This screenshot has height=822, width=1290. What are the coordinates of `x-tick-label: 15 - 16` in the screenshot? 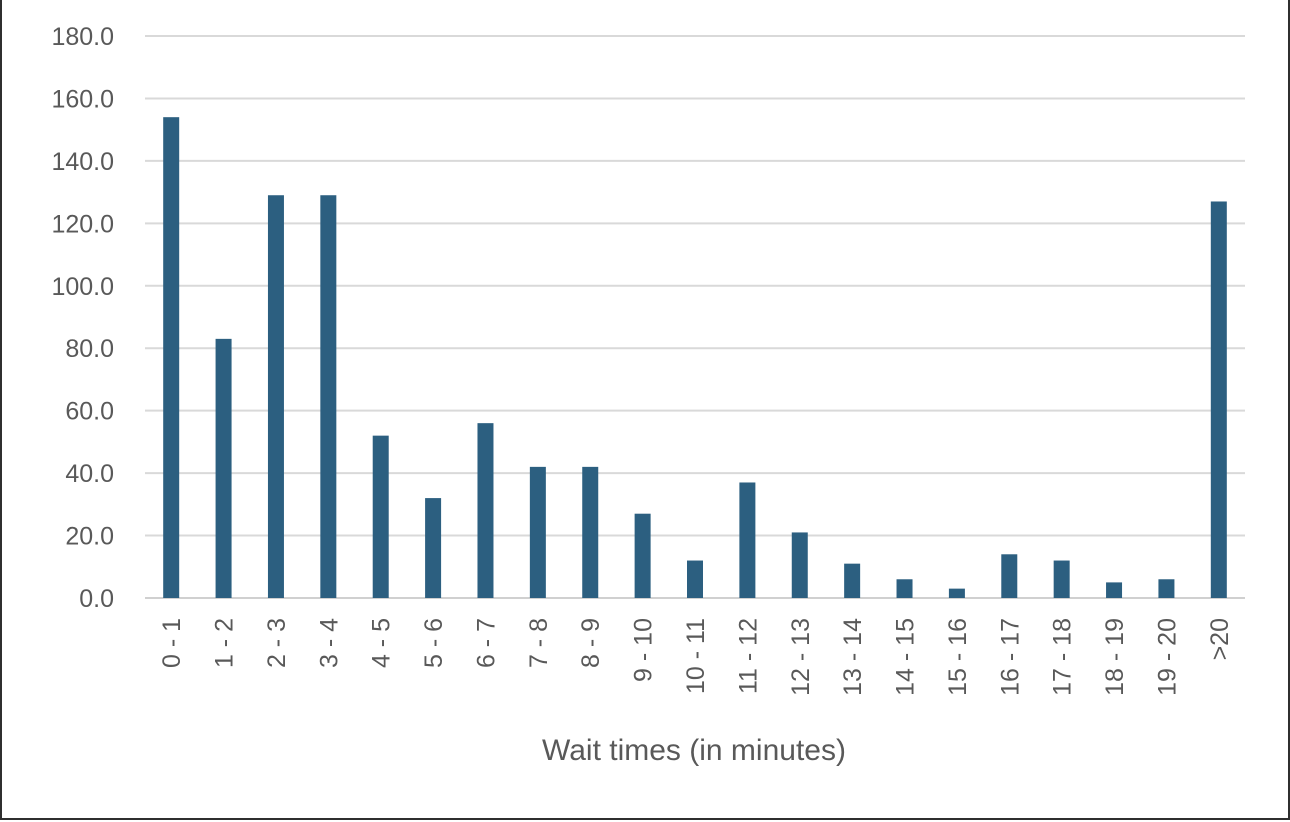 It's located at (958, 657).